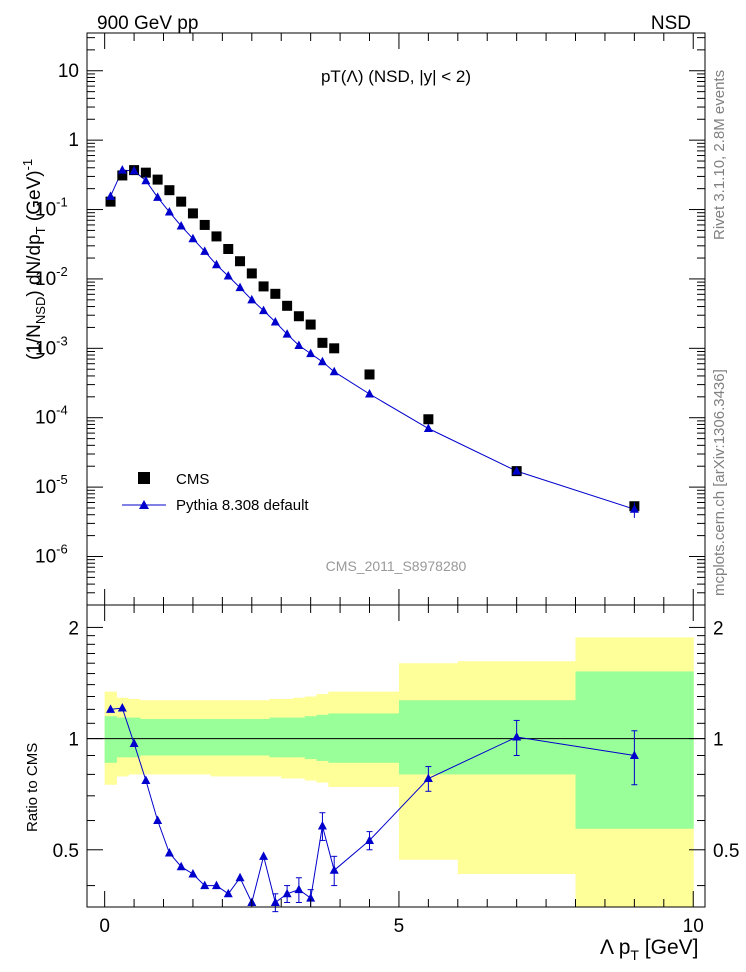 The width and height of the screenshot is (746, 972). I want to click on ratio-y-tick-label: 1, so click(73, 740).